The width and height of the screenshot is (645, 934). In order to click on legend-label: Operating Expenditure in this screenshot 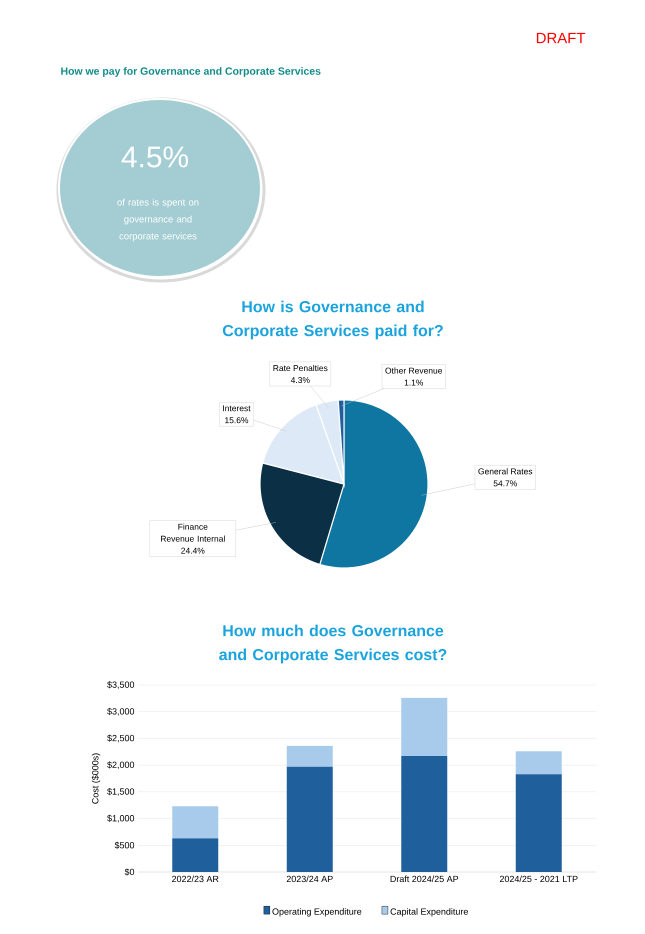, I will do `click(317, 912)`.